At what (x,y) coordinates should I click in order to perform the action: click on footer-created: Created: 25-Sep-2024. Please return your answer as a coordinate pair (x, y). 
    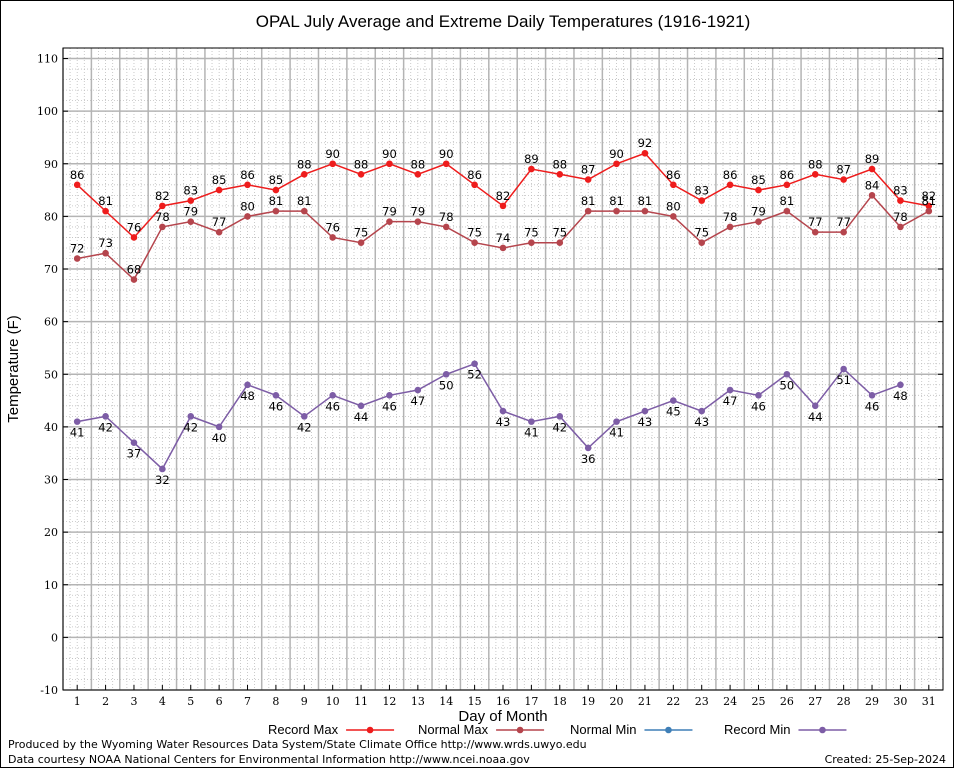
    Looking at the image, I should click on (885, 759).